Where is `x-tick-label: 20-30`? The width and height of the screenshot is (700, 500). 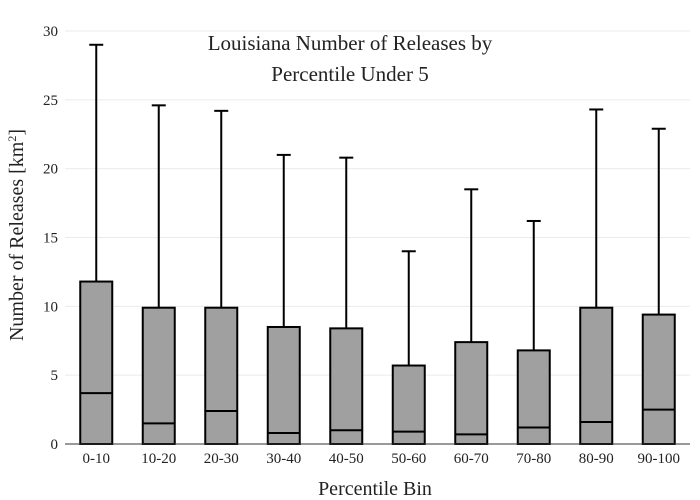 x-tick-label: 20-30 is located at coordinates (221, 459).